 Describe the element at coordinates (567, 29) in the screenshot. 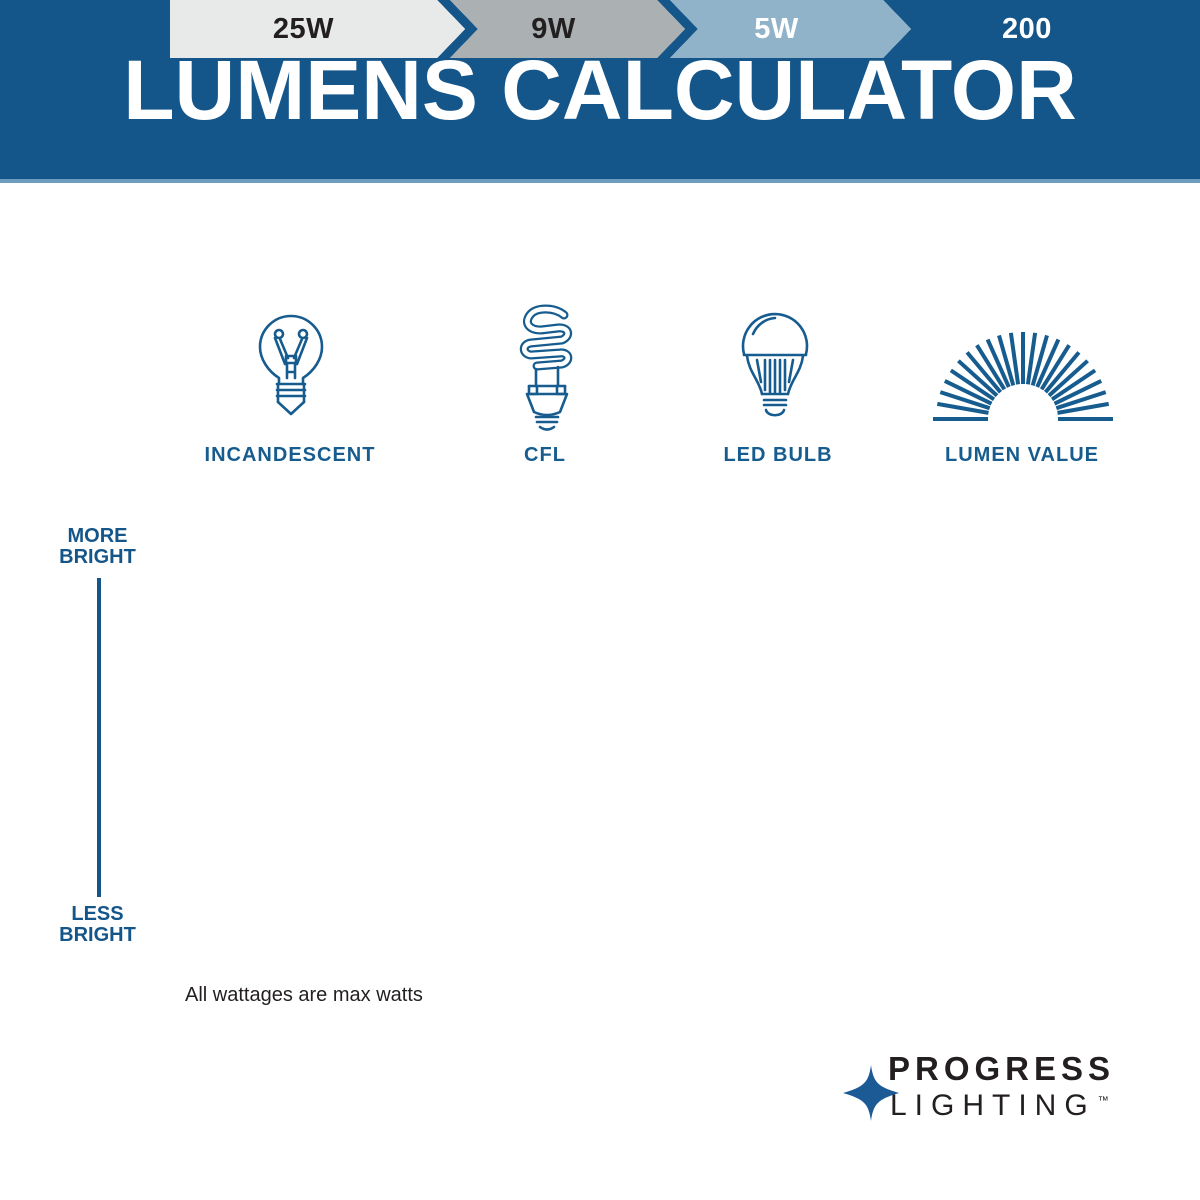

I see `cell-cfl: 9W` at that location.